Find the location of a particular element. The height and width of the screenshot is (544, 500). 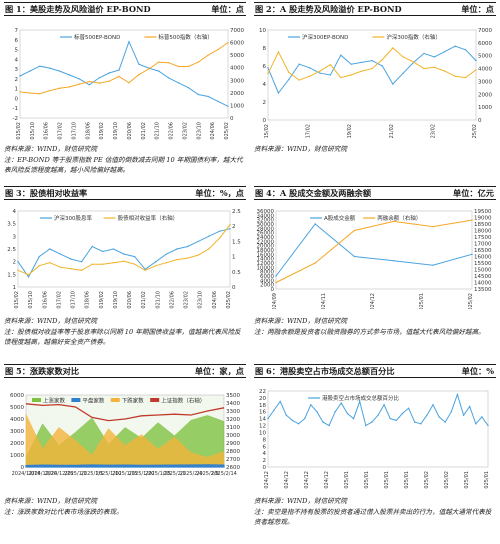

y-tick-label-right: 14000 is located at coordinates (483, 284).